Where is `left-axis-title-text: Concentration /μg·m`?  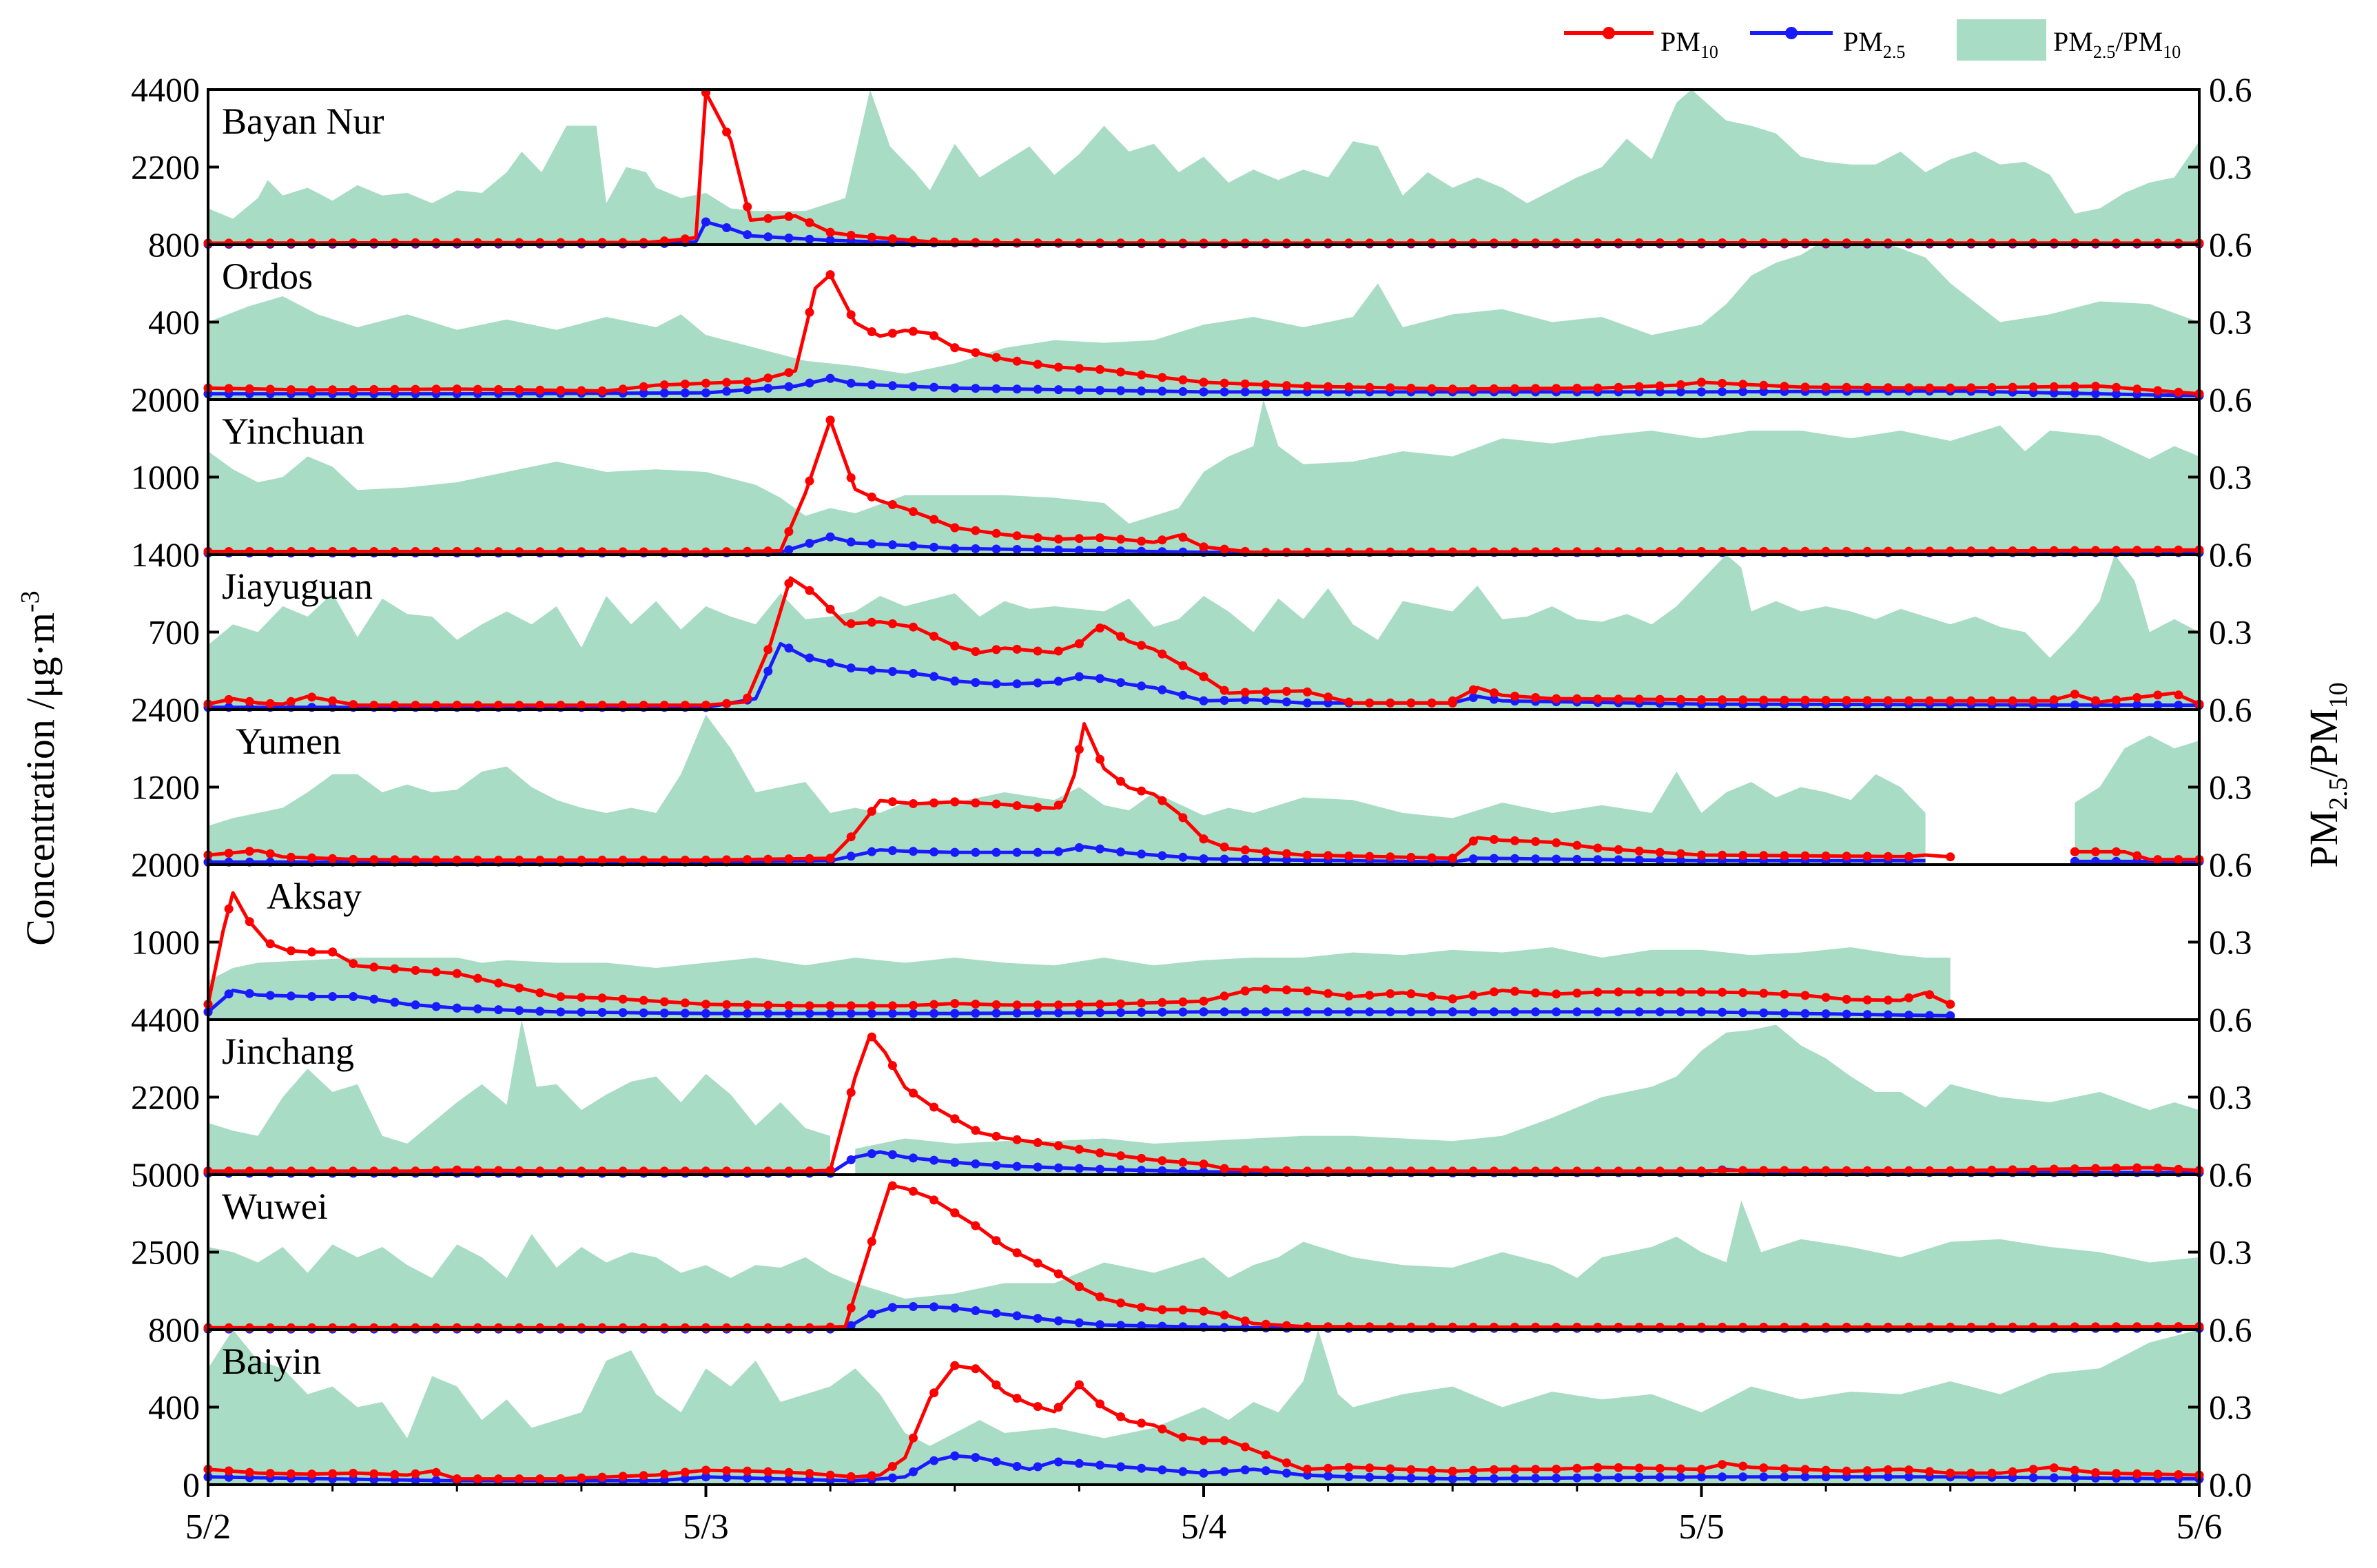 left-axis-title-text: Concentration /μg·m is located at coordinates (40, 779).